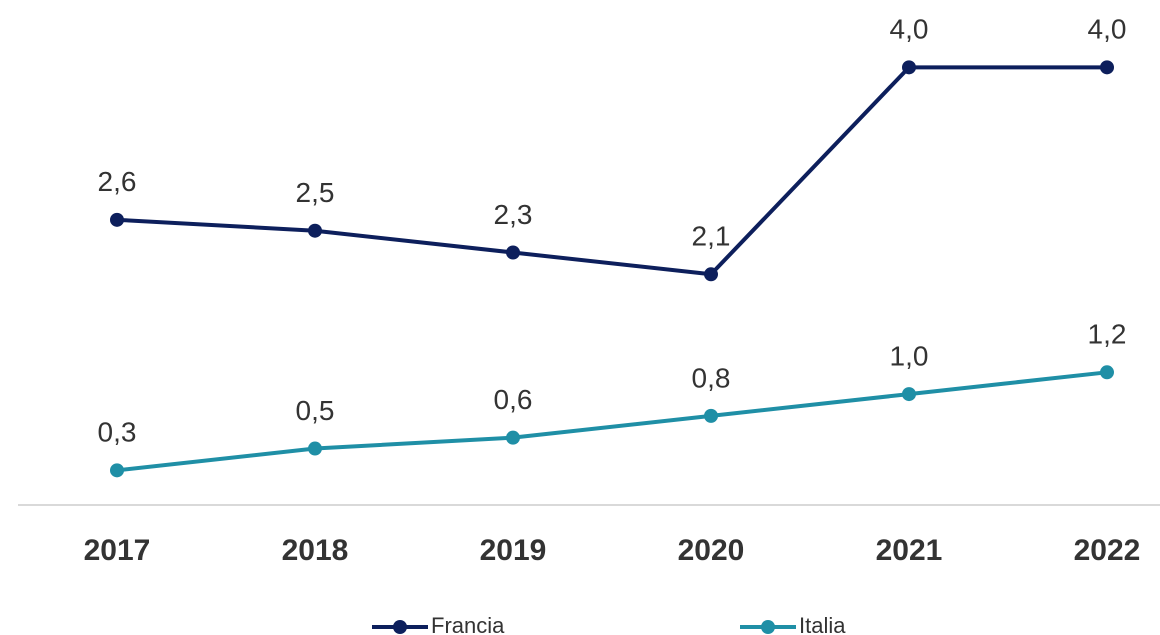 The image size is (1160, 635). Describe the element at coordinates (315, 192) in the screenshot. I see `data-label: 2,5` at that location.